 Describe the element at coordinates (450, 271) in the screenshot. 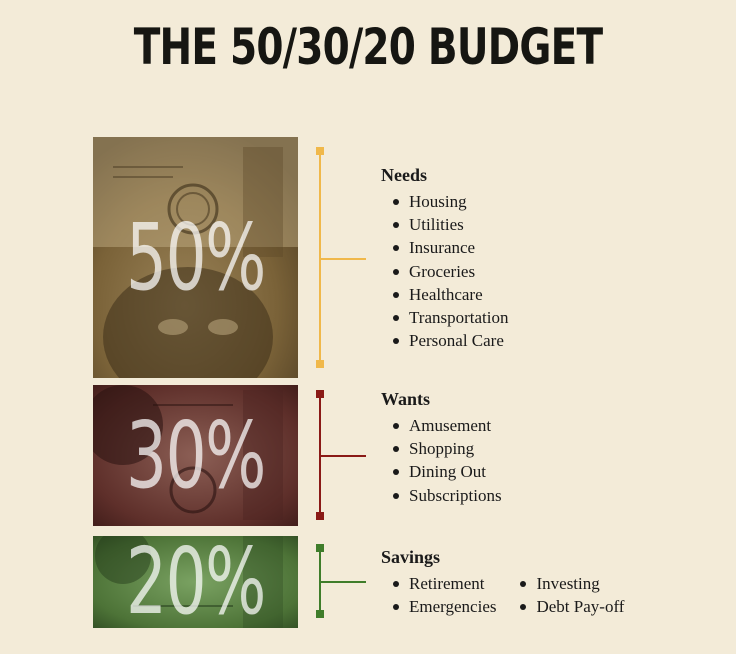

I see `list-item: Groceries` at that location.